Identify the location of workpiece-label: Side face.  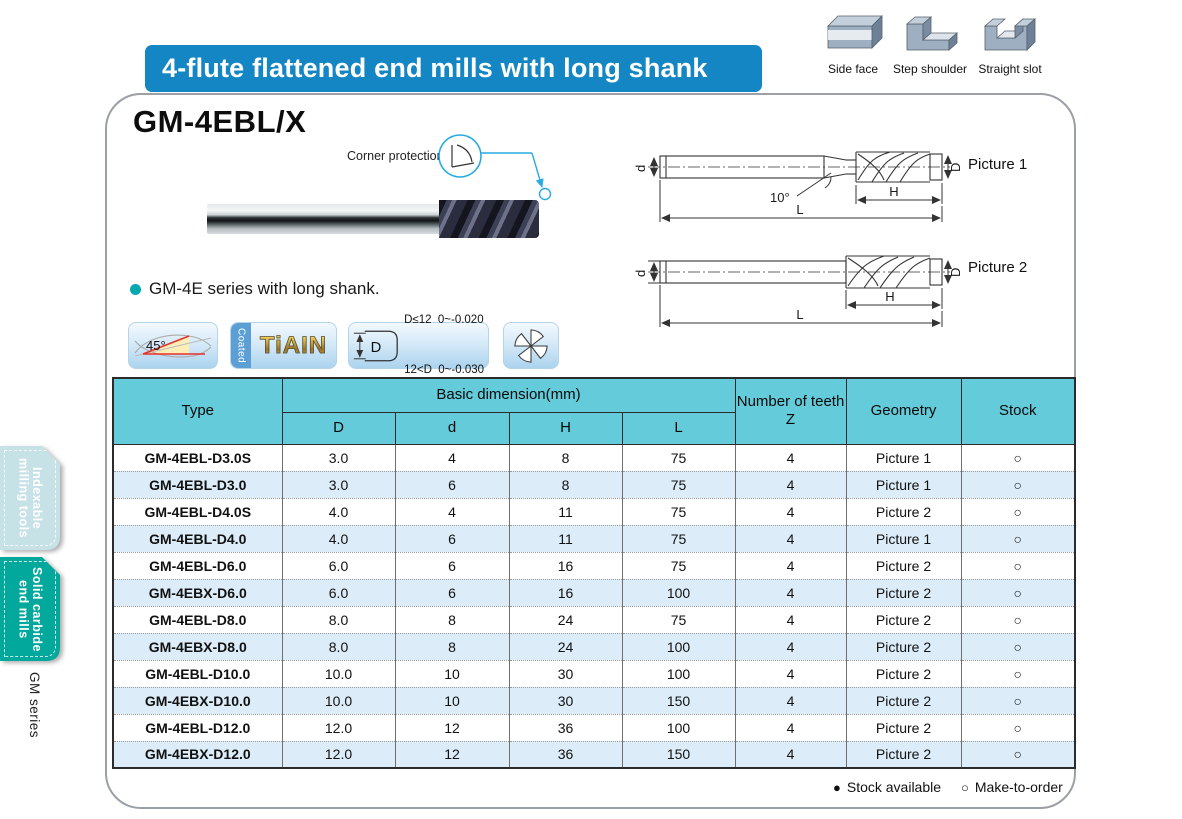
(853, 69).